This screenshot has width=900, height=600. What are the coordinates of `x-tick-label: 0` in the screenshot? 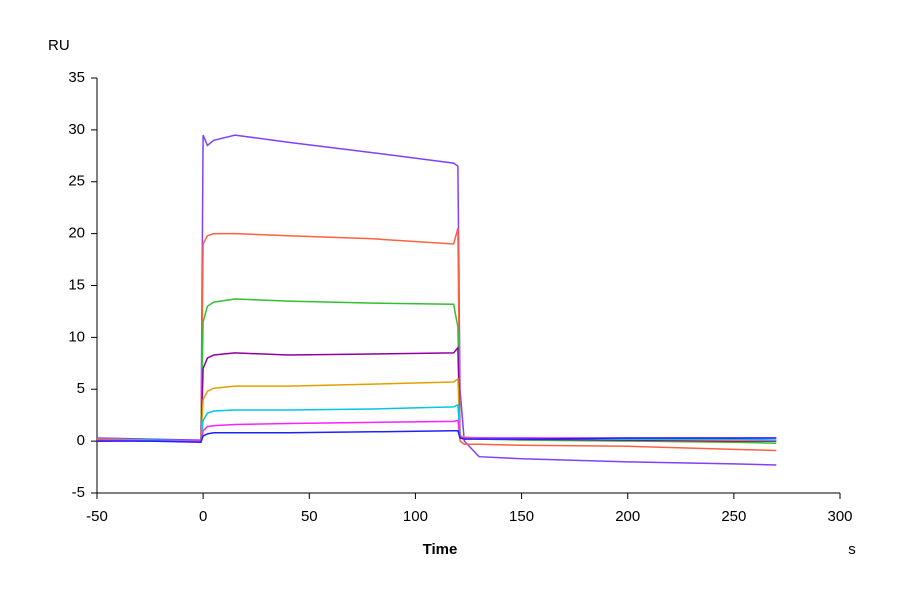 It's located at (203, 516).